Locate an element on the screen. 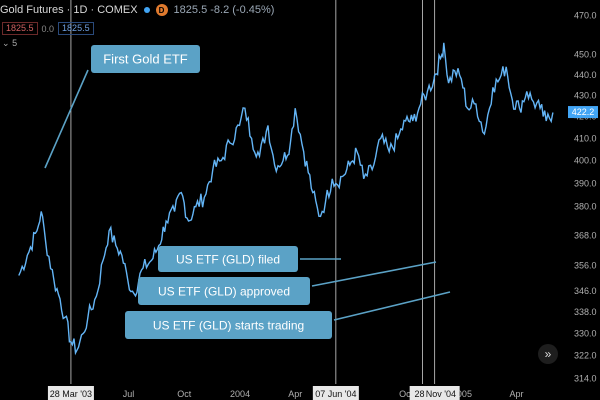  highlighted-date-label: 07 Jun '04 is located at coordinates (335, 394).